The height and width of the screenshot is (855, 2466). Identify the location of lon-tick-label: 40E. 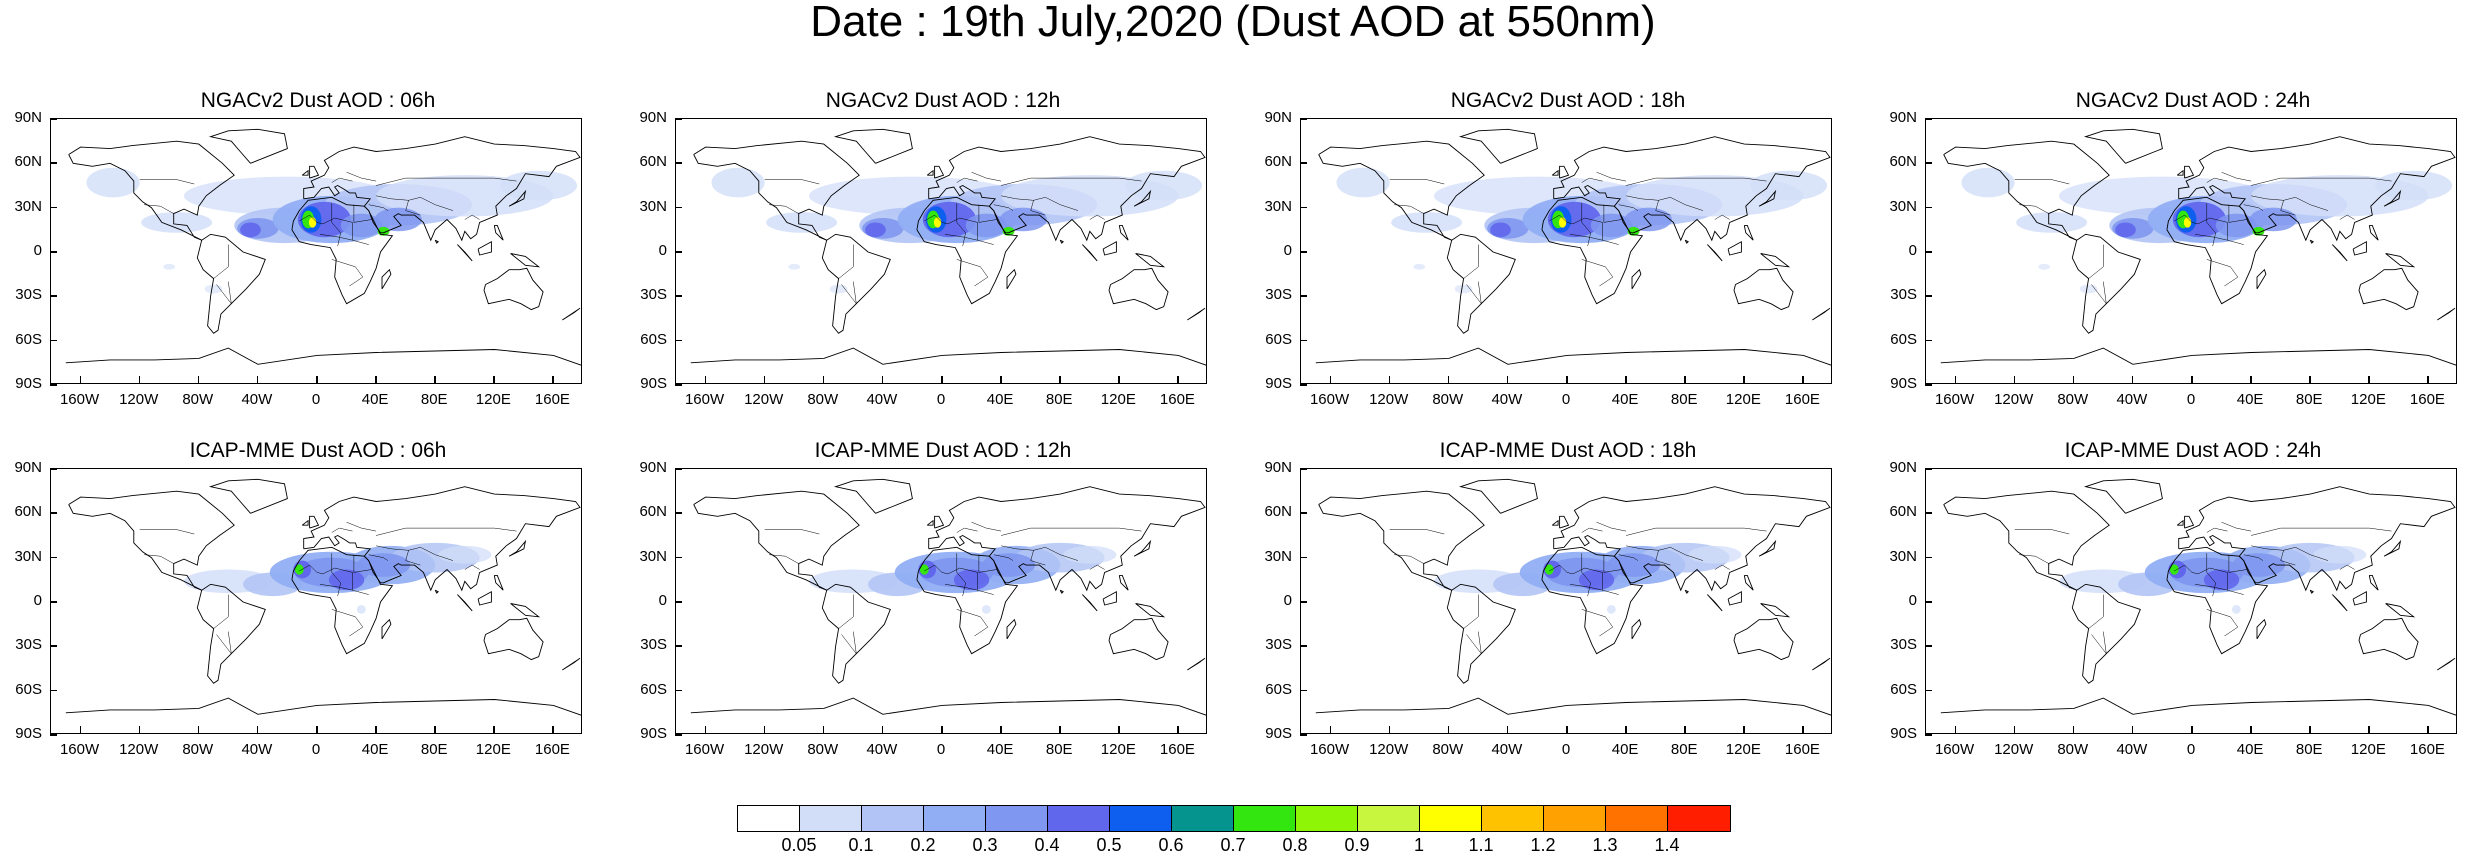
(375, 399).